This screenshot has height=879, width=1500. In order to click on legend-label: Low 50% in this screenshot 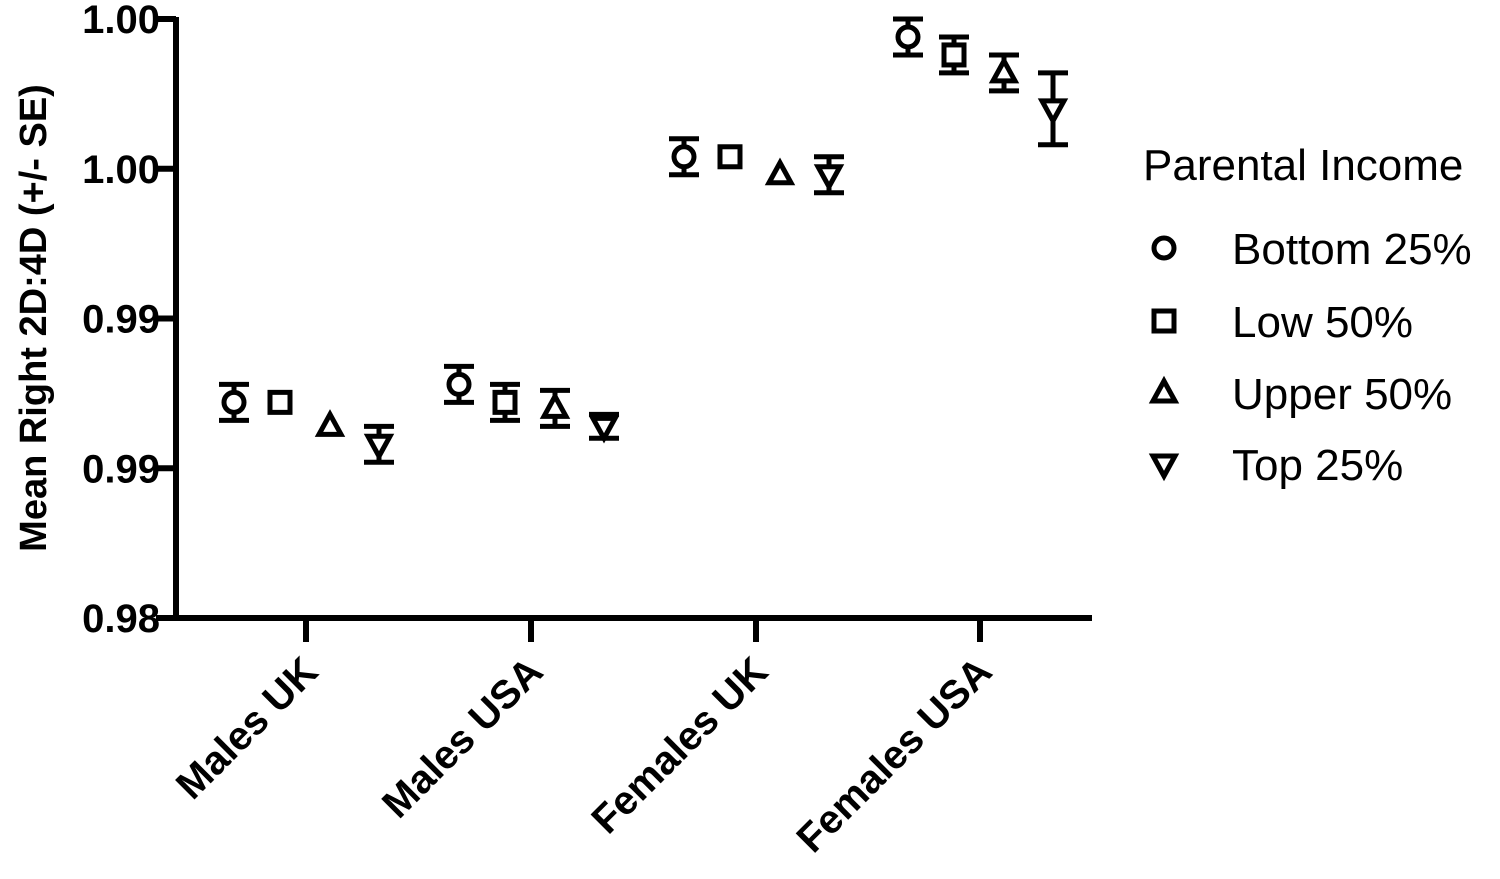, I will do `click(1322, 322)`.